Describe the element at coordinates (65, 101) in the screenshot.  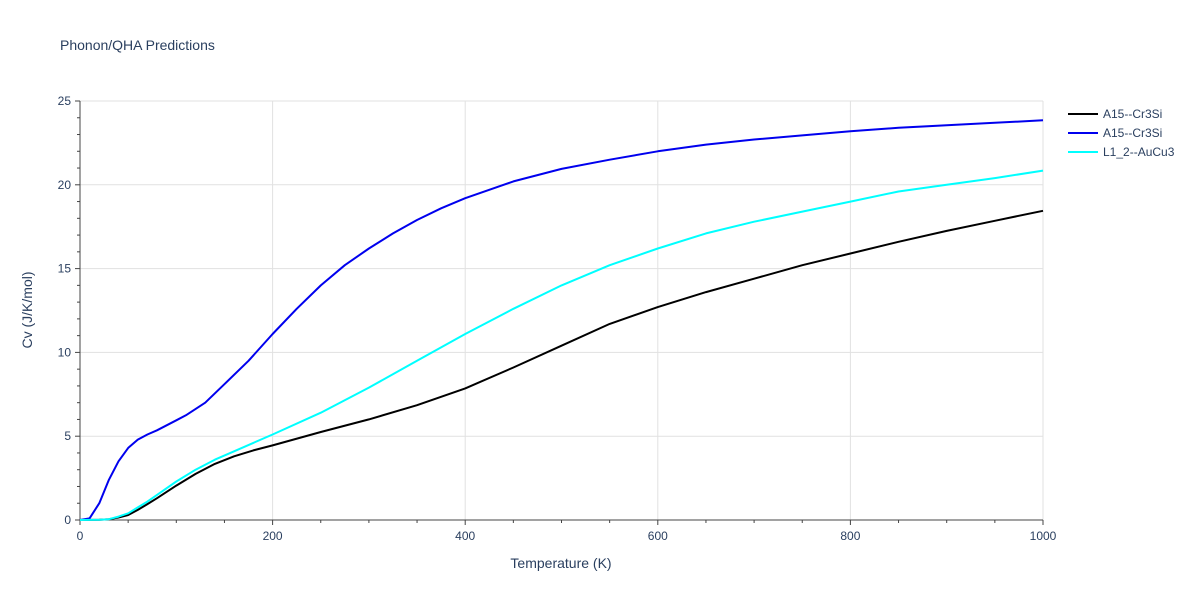
I see `y-tick-label: 25` at that location.